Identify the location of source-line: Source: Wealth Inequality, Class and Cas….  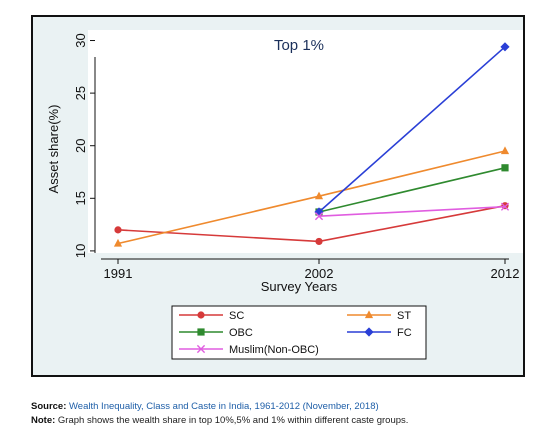
(291, 407).